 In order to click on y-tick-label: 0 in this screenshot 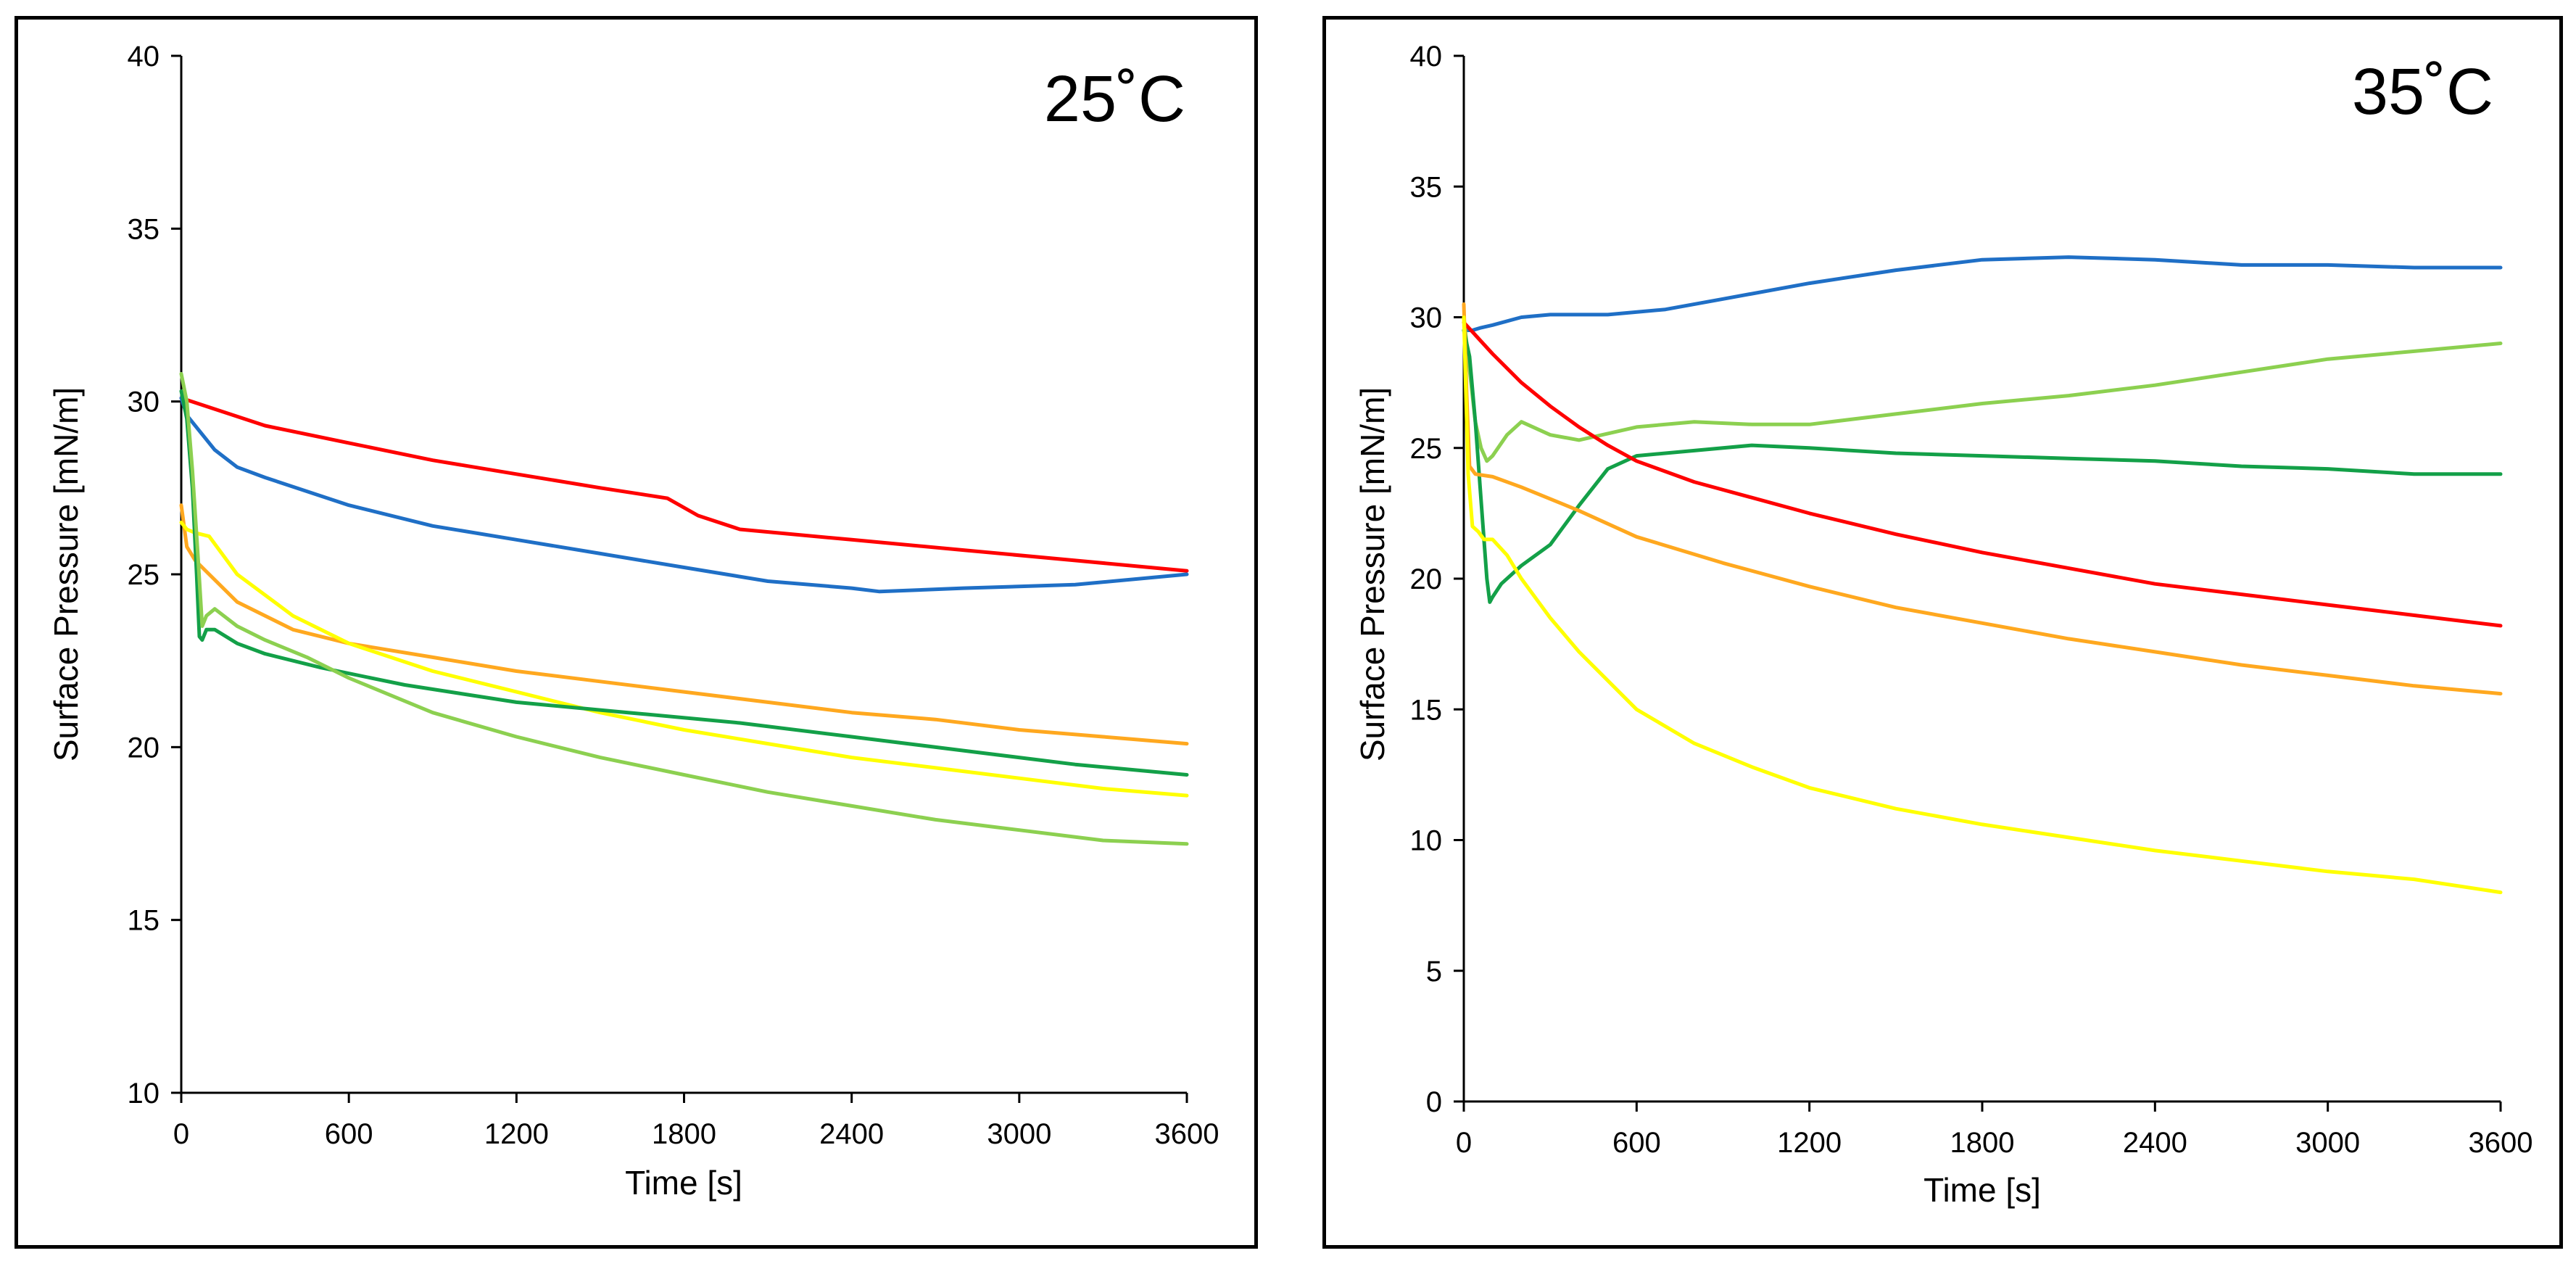, I will do `click(1434, 1102)`.